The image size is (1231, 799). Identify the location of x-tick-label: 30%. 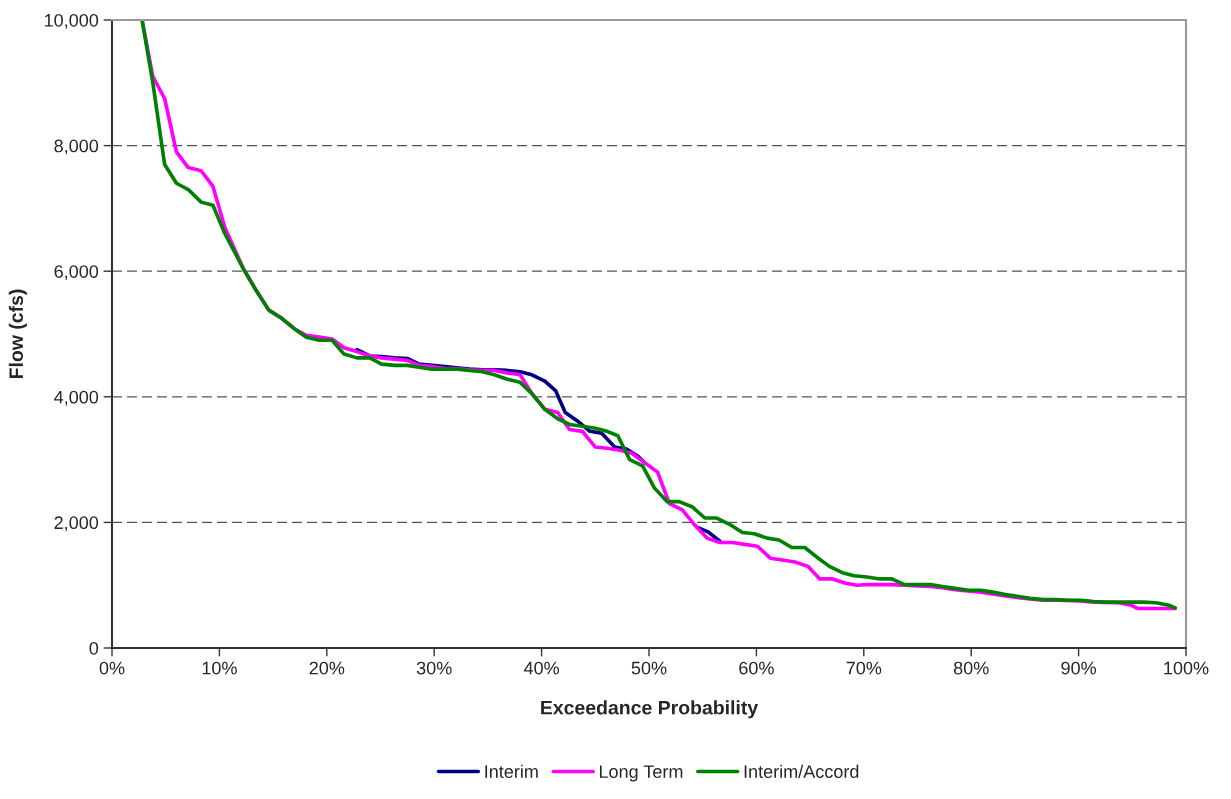
(434, 668).